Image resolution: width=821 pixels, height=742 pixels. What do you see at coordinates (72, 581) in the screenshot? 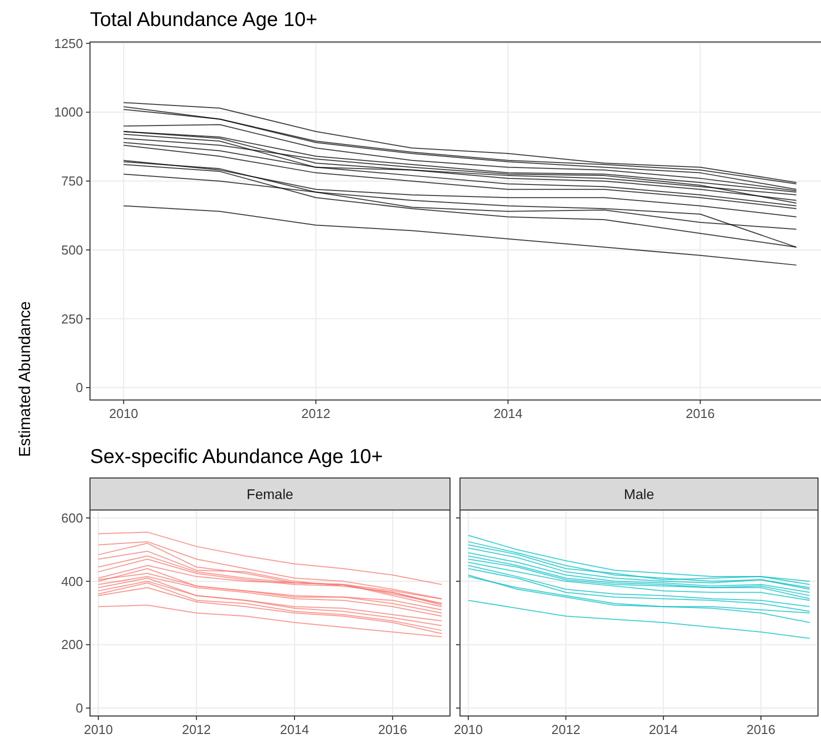
I see `y-tick-label: 400` at bounding box center [72, 581].